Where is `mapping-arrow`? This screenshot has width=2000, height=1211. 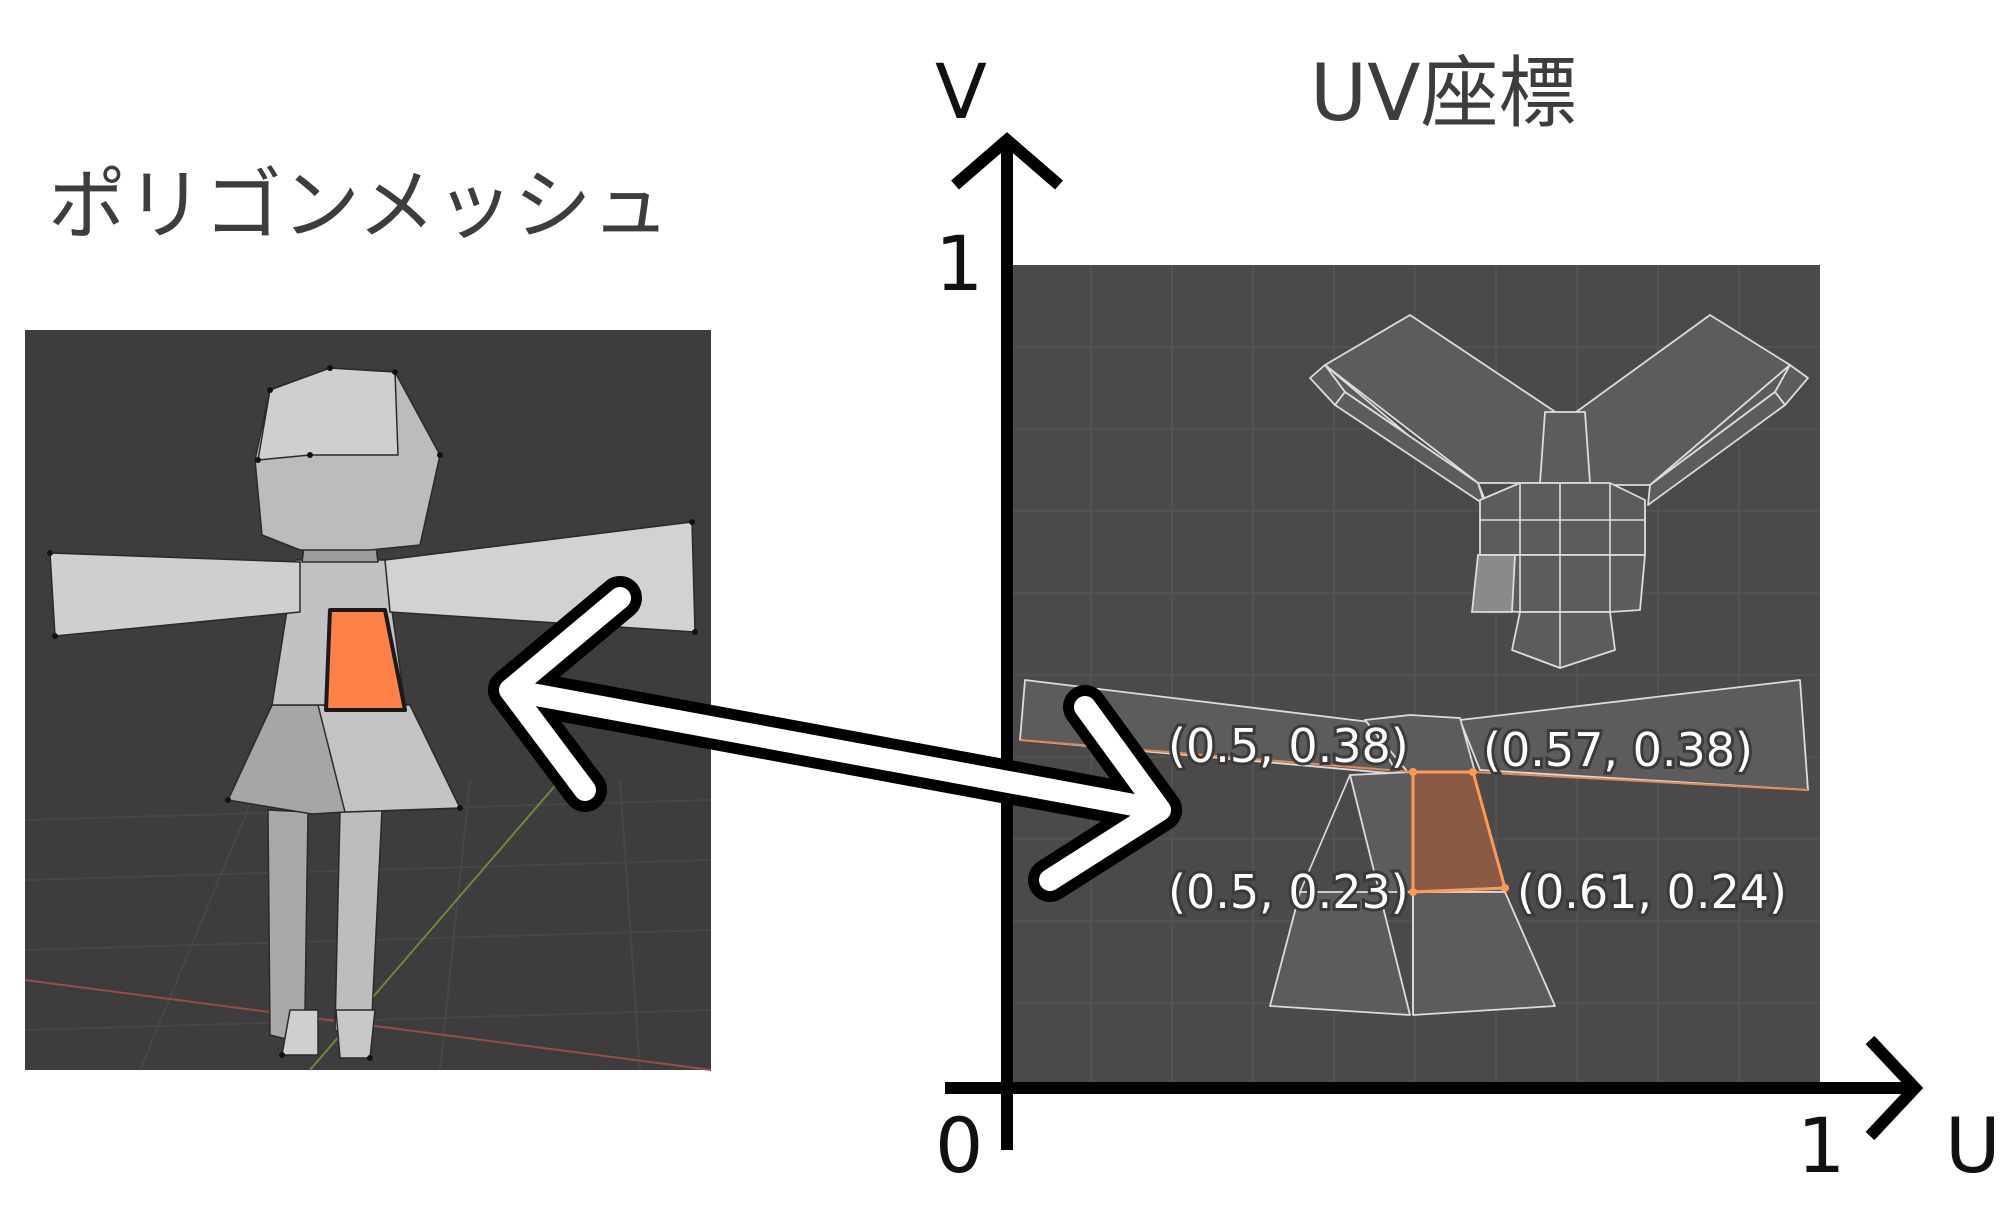 mapping-arrow is located at coordinates (835, 739).